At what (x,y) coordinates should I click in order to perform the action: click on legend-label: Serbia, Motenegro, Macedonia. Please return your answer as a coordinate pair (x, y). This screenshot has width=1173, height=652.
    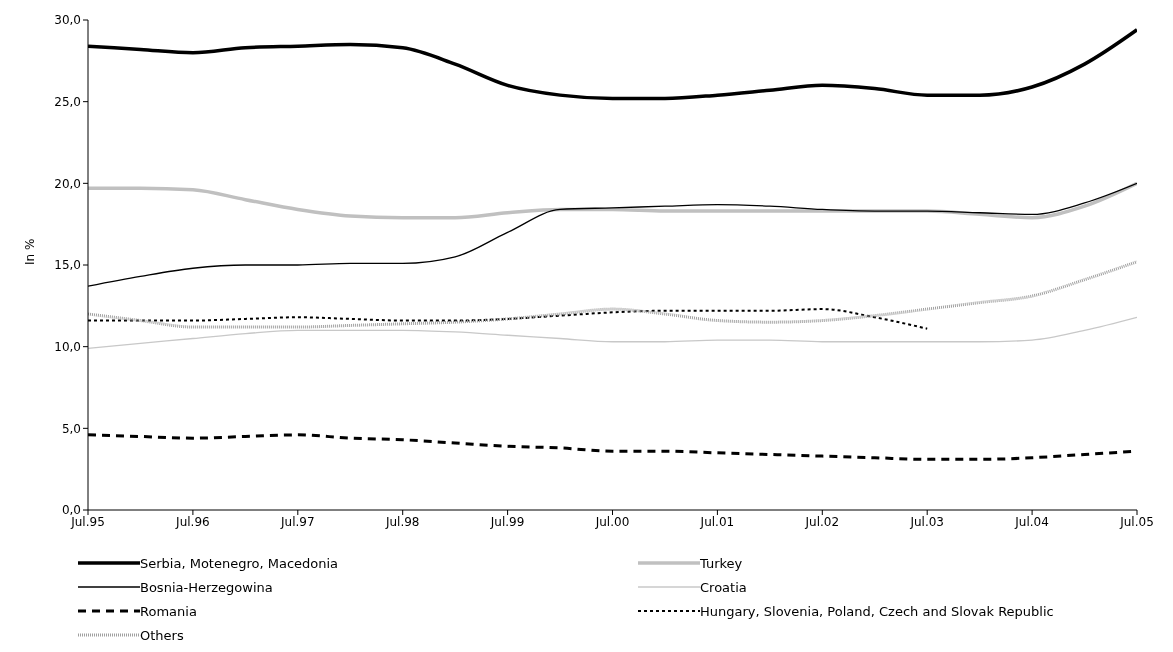
    Looking at the image, I should click on (239, 563).